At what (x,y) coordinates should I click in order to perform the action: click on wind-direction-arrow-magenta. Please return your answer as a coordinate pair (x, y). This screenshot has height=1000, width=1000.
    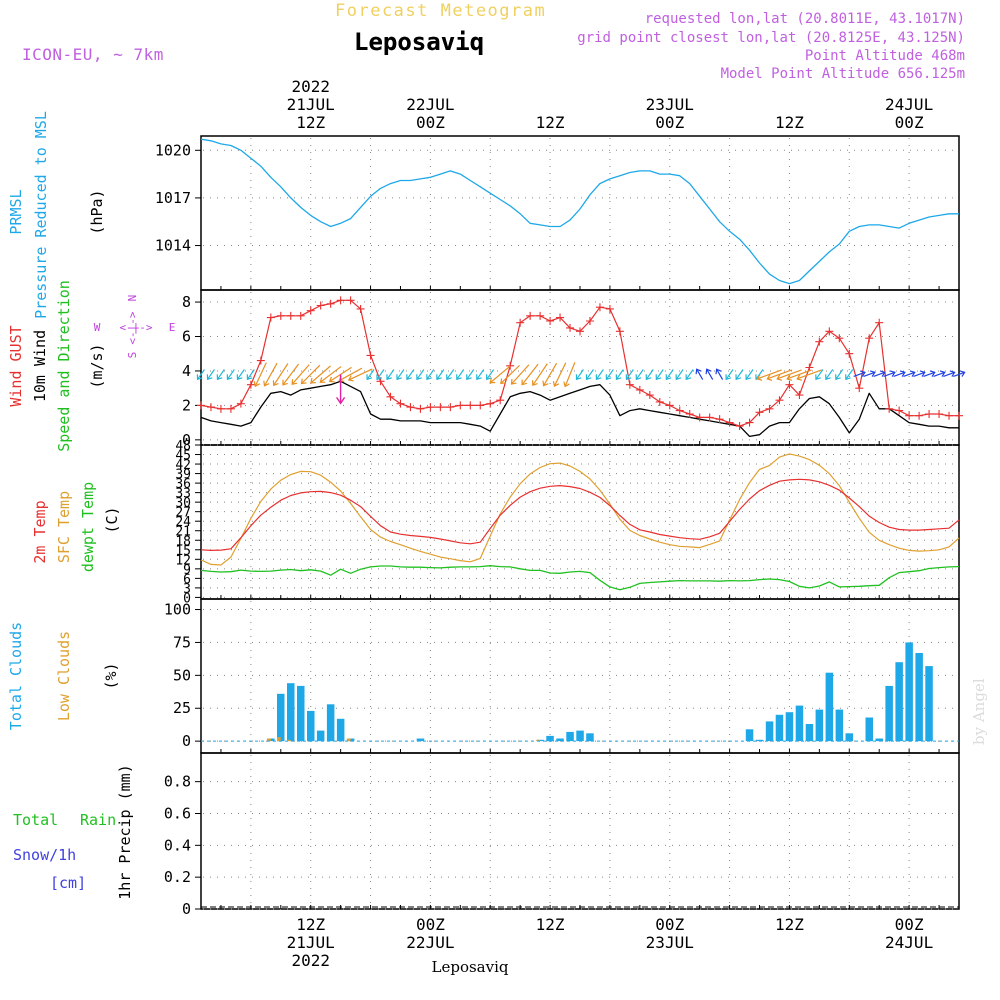
    Looking at the image, I should click on (341, 389).